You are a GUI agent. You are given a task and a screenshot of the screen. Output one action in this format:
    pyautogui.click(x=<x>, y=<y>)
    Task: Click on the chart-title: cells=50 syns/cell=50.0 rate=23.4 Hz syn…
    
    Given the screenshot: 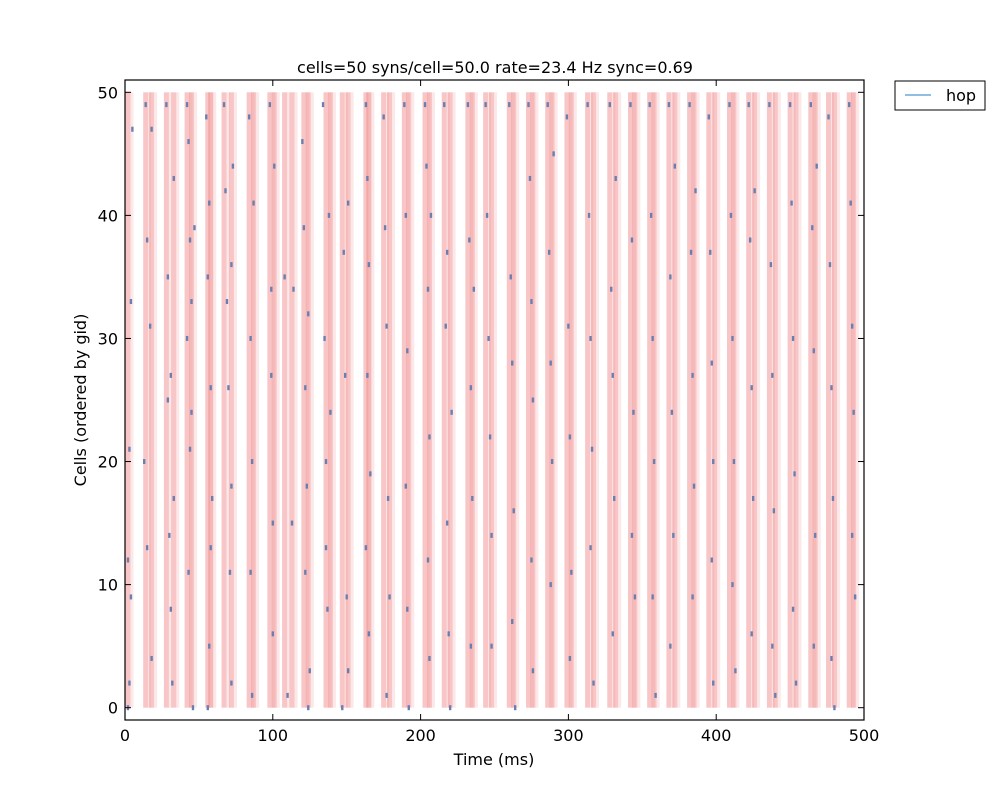 What is the action you would take?
    pyautogui.click(x=495, y=67)
    